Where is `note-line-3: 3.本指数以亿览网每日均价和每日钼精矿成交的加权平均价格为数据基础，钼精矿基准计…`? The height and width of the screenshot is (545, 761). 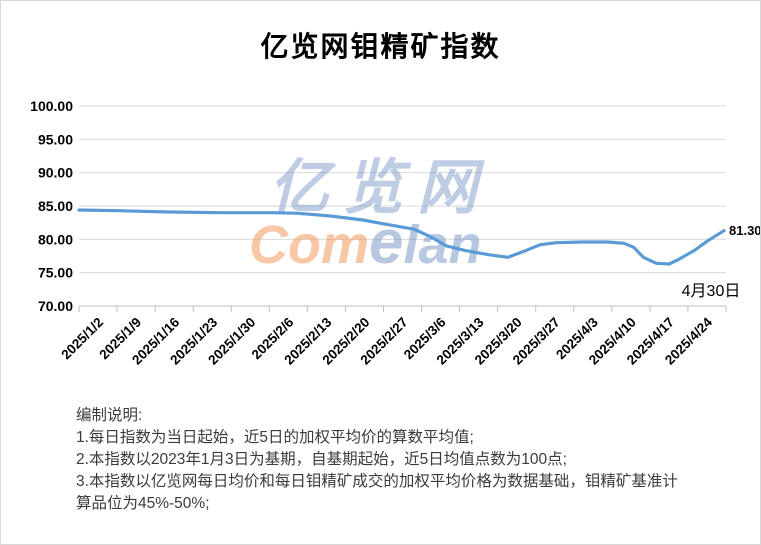 note-line-3: 3.本指数以亿览网每日均价和每日钼精矿成交的加权平均价格为数据基础，钼精矿基准计… is located at coordinates (377, 492).